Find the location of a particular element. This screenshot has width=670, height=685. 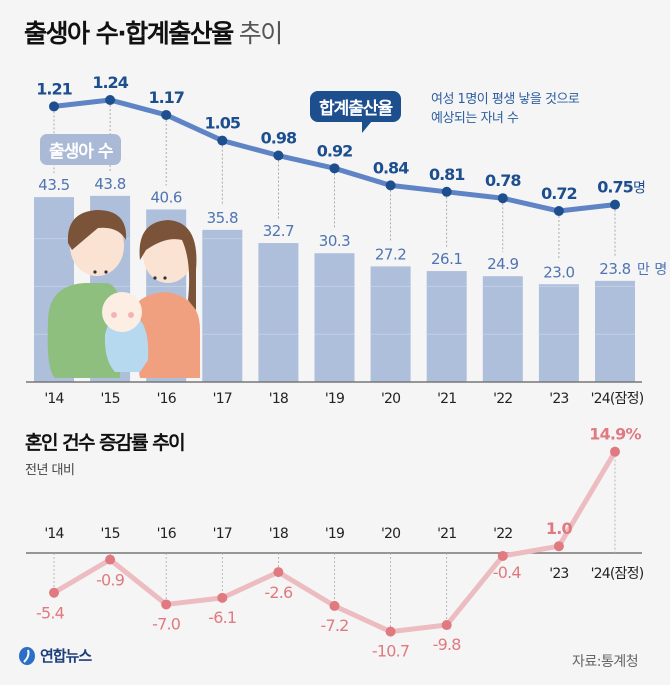

logo-text: 연합뉴스 is located at coordinates (66, 656).